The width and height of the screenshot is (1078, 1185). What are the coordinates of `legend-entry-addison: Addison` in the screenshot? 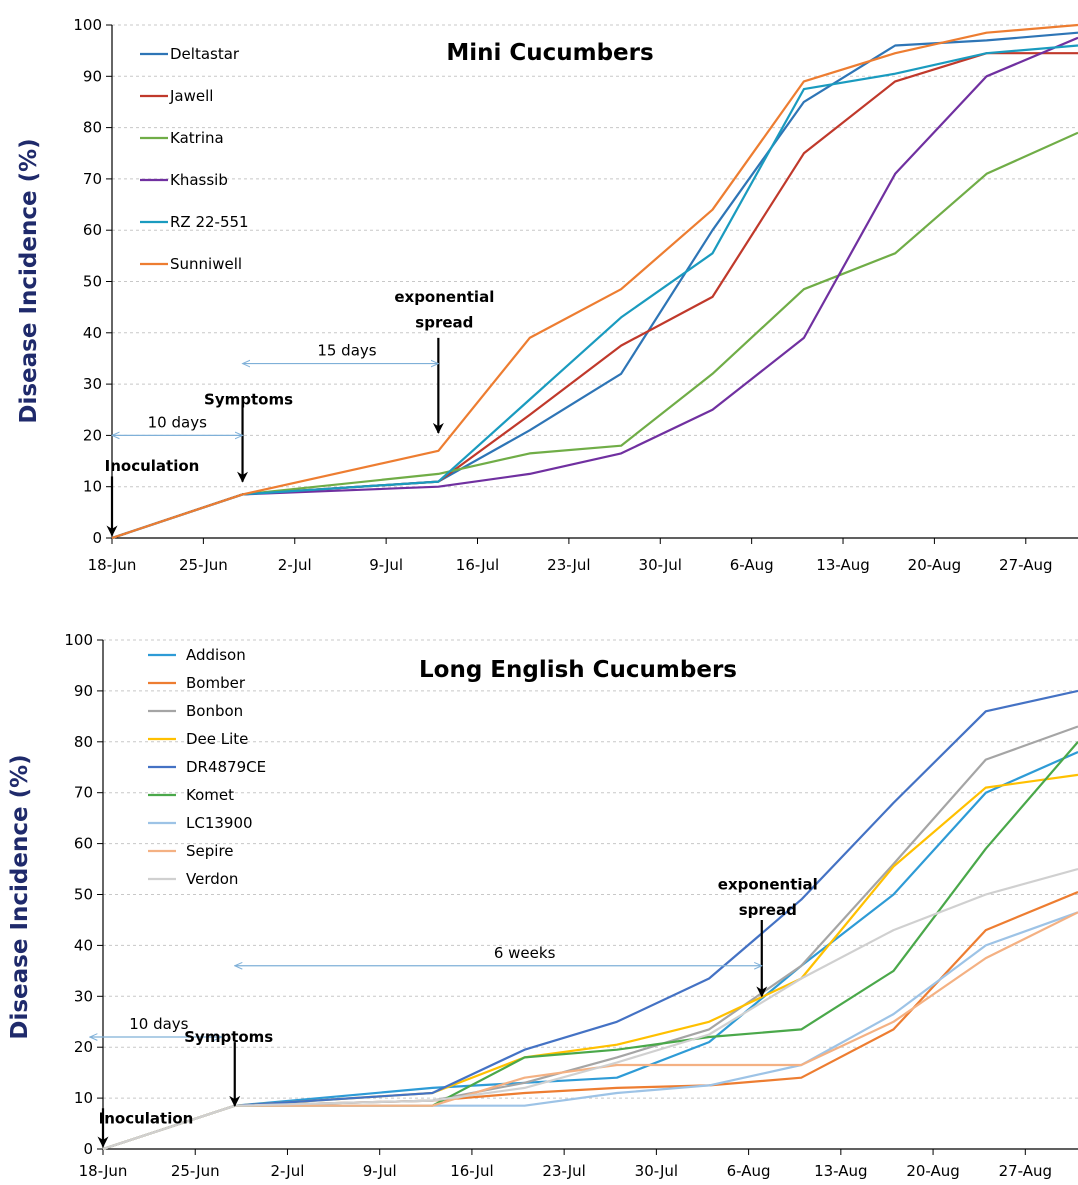 It's located at (216, 655).